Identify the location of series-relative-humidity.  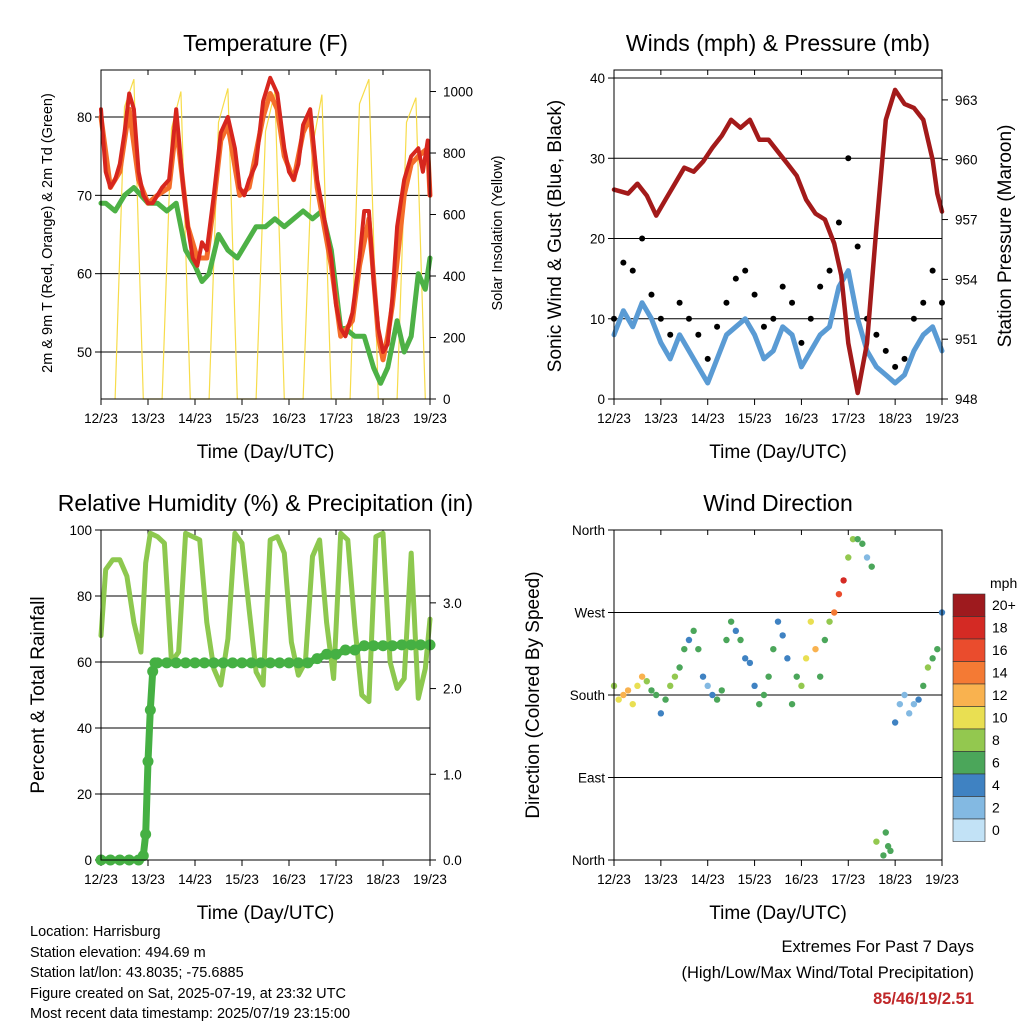
(265, 617).